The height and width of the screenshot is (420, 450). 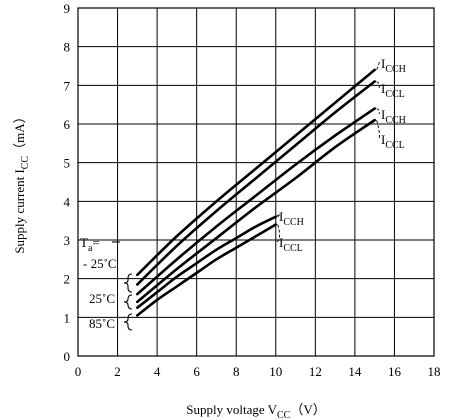 What do you see at coordinates (196, 371) in the screenshot?
I see `x-tick-label: 6` at bounding box center [196, 371].